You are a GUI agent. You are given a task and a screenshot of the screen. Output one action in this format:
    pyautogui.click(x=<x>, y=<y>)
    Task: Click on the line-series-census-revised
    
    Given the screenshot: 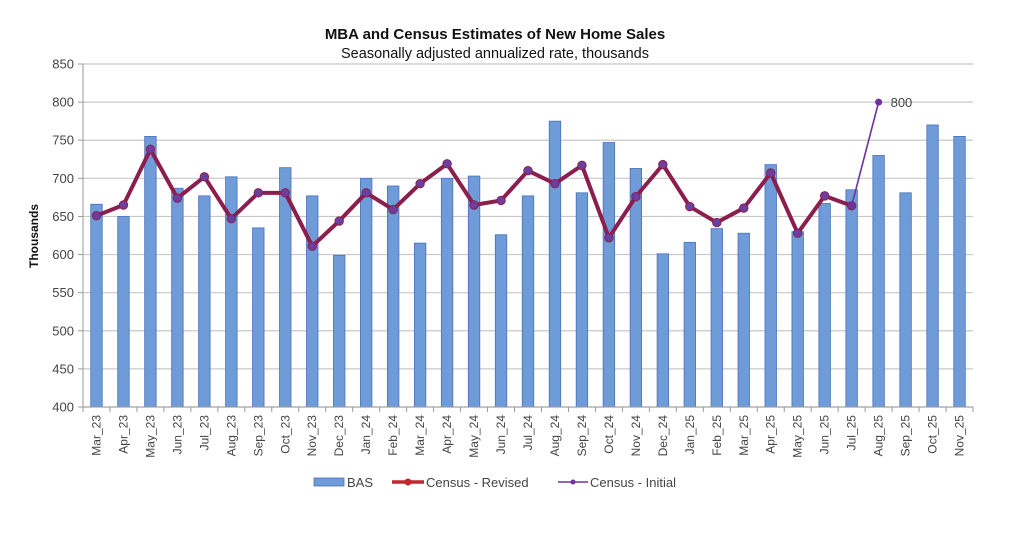 What is the action you would take?
    pyautogui.click(x=474, y=197)
    